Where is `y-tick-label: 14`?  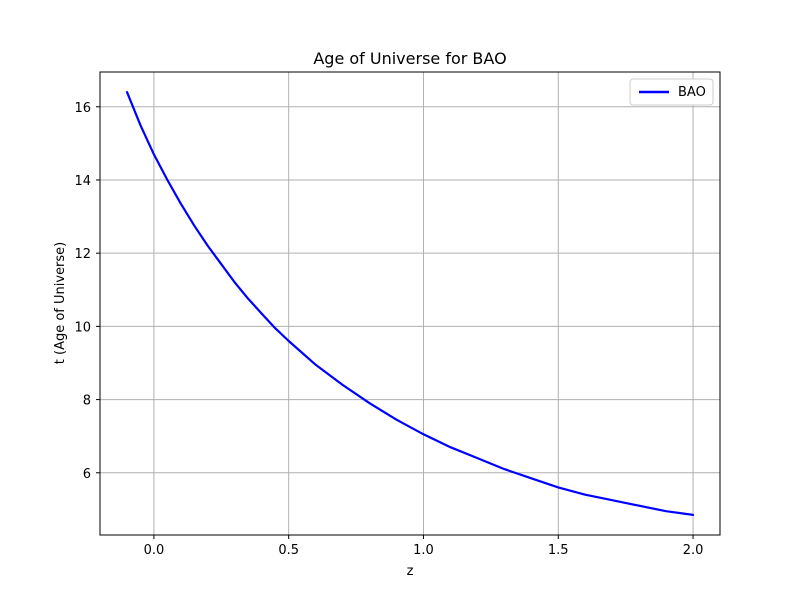 y-tick-label: 14 is located at coordinates (82, 181).